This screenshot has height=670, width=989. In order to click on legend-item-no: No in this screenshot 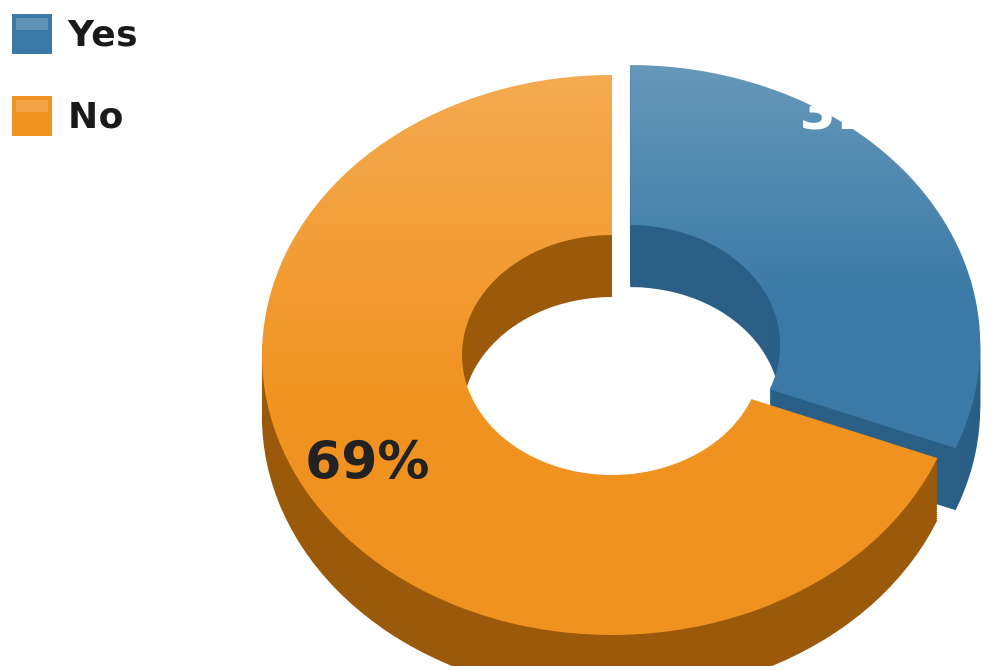, I will do `click(75, 116)`.